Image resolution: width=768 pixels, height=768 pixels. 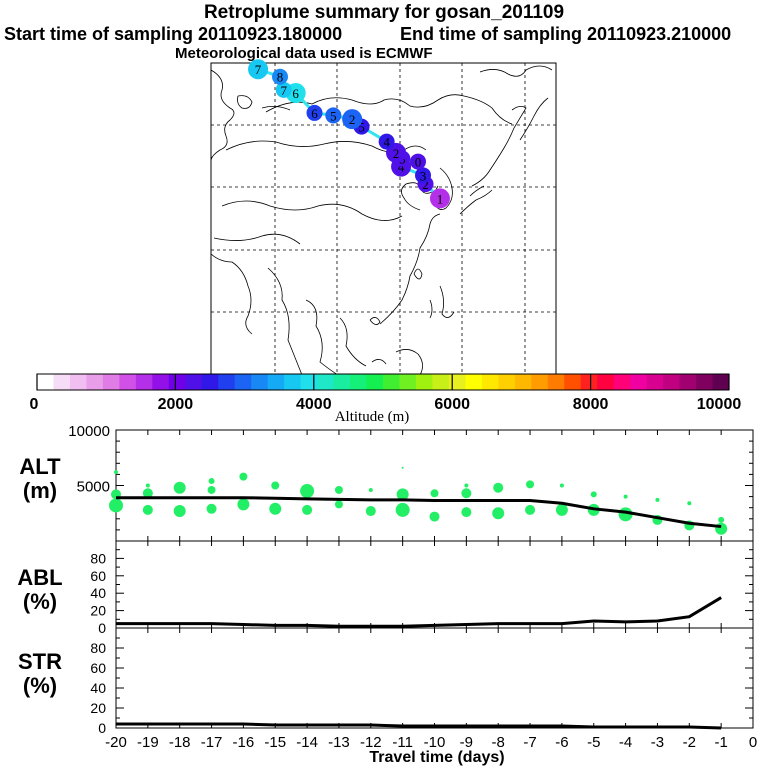 I want to click on x-tick-label: 0, so click(x=753, y=742).